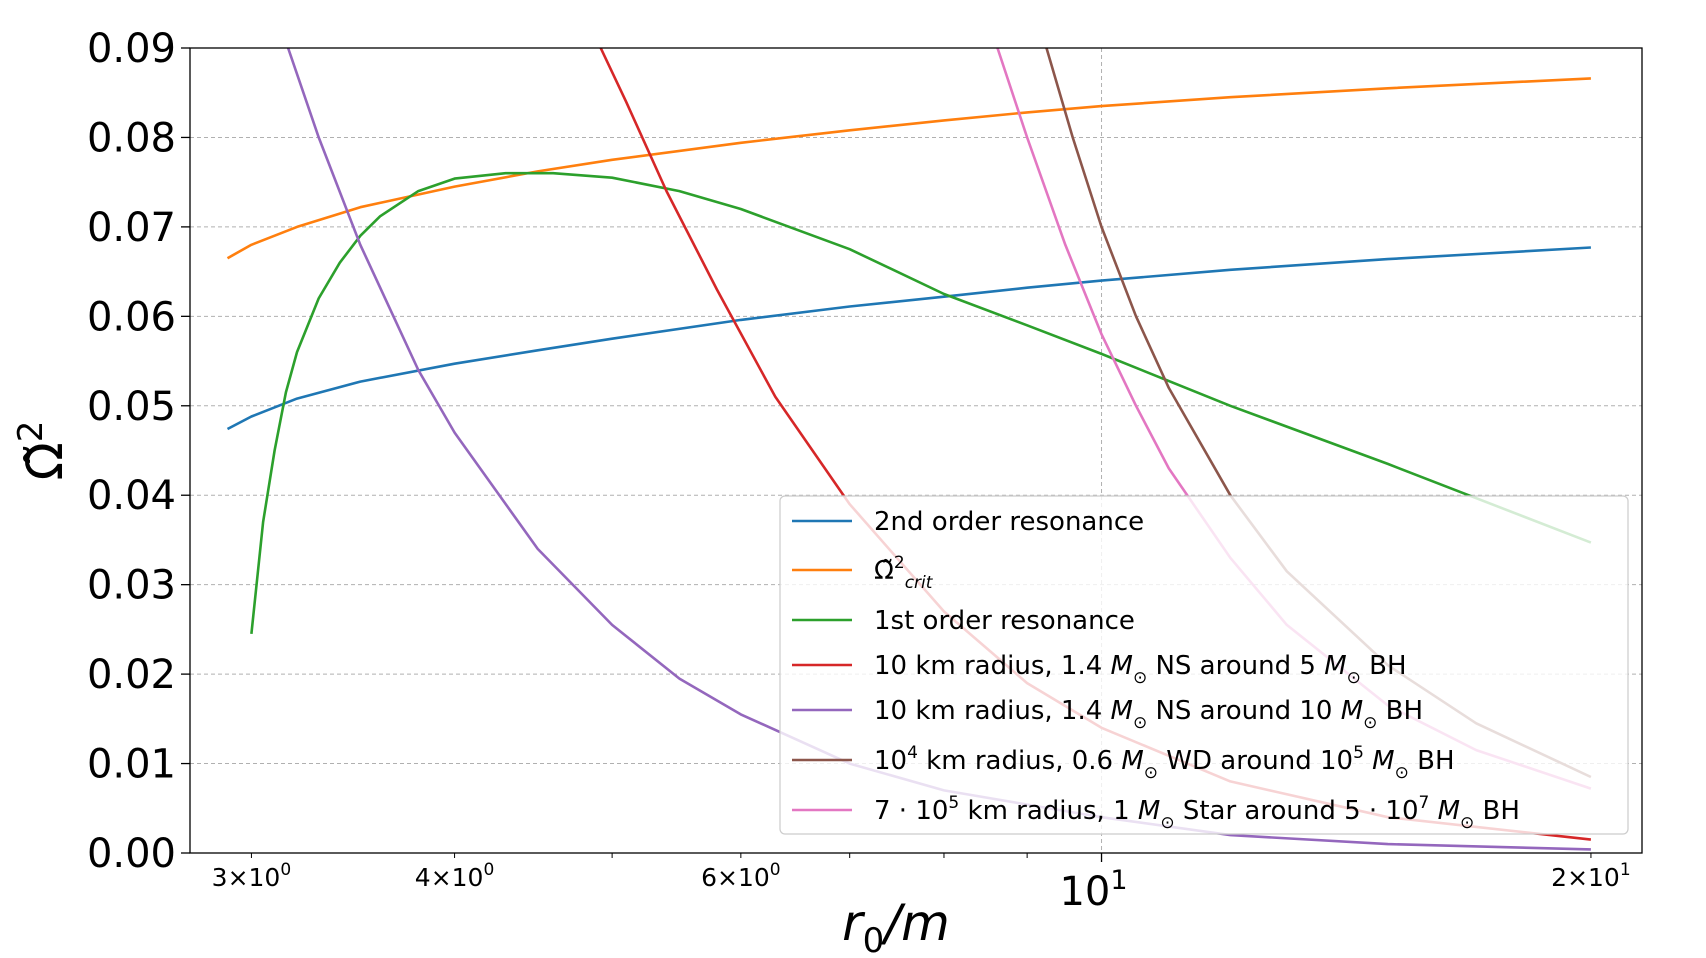 This screenshot has height=958, width=1706. I want to click on x-minor-tick-label: 3×100, so click(252, 876).